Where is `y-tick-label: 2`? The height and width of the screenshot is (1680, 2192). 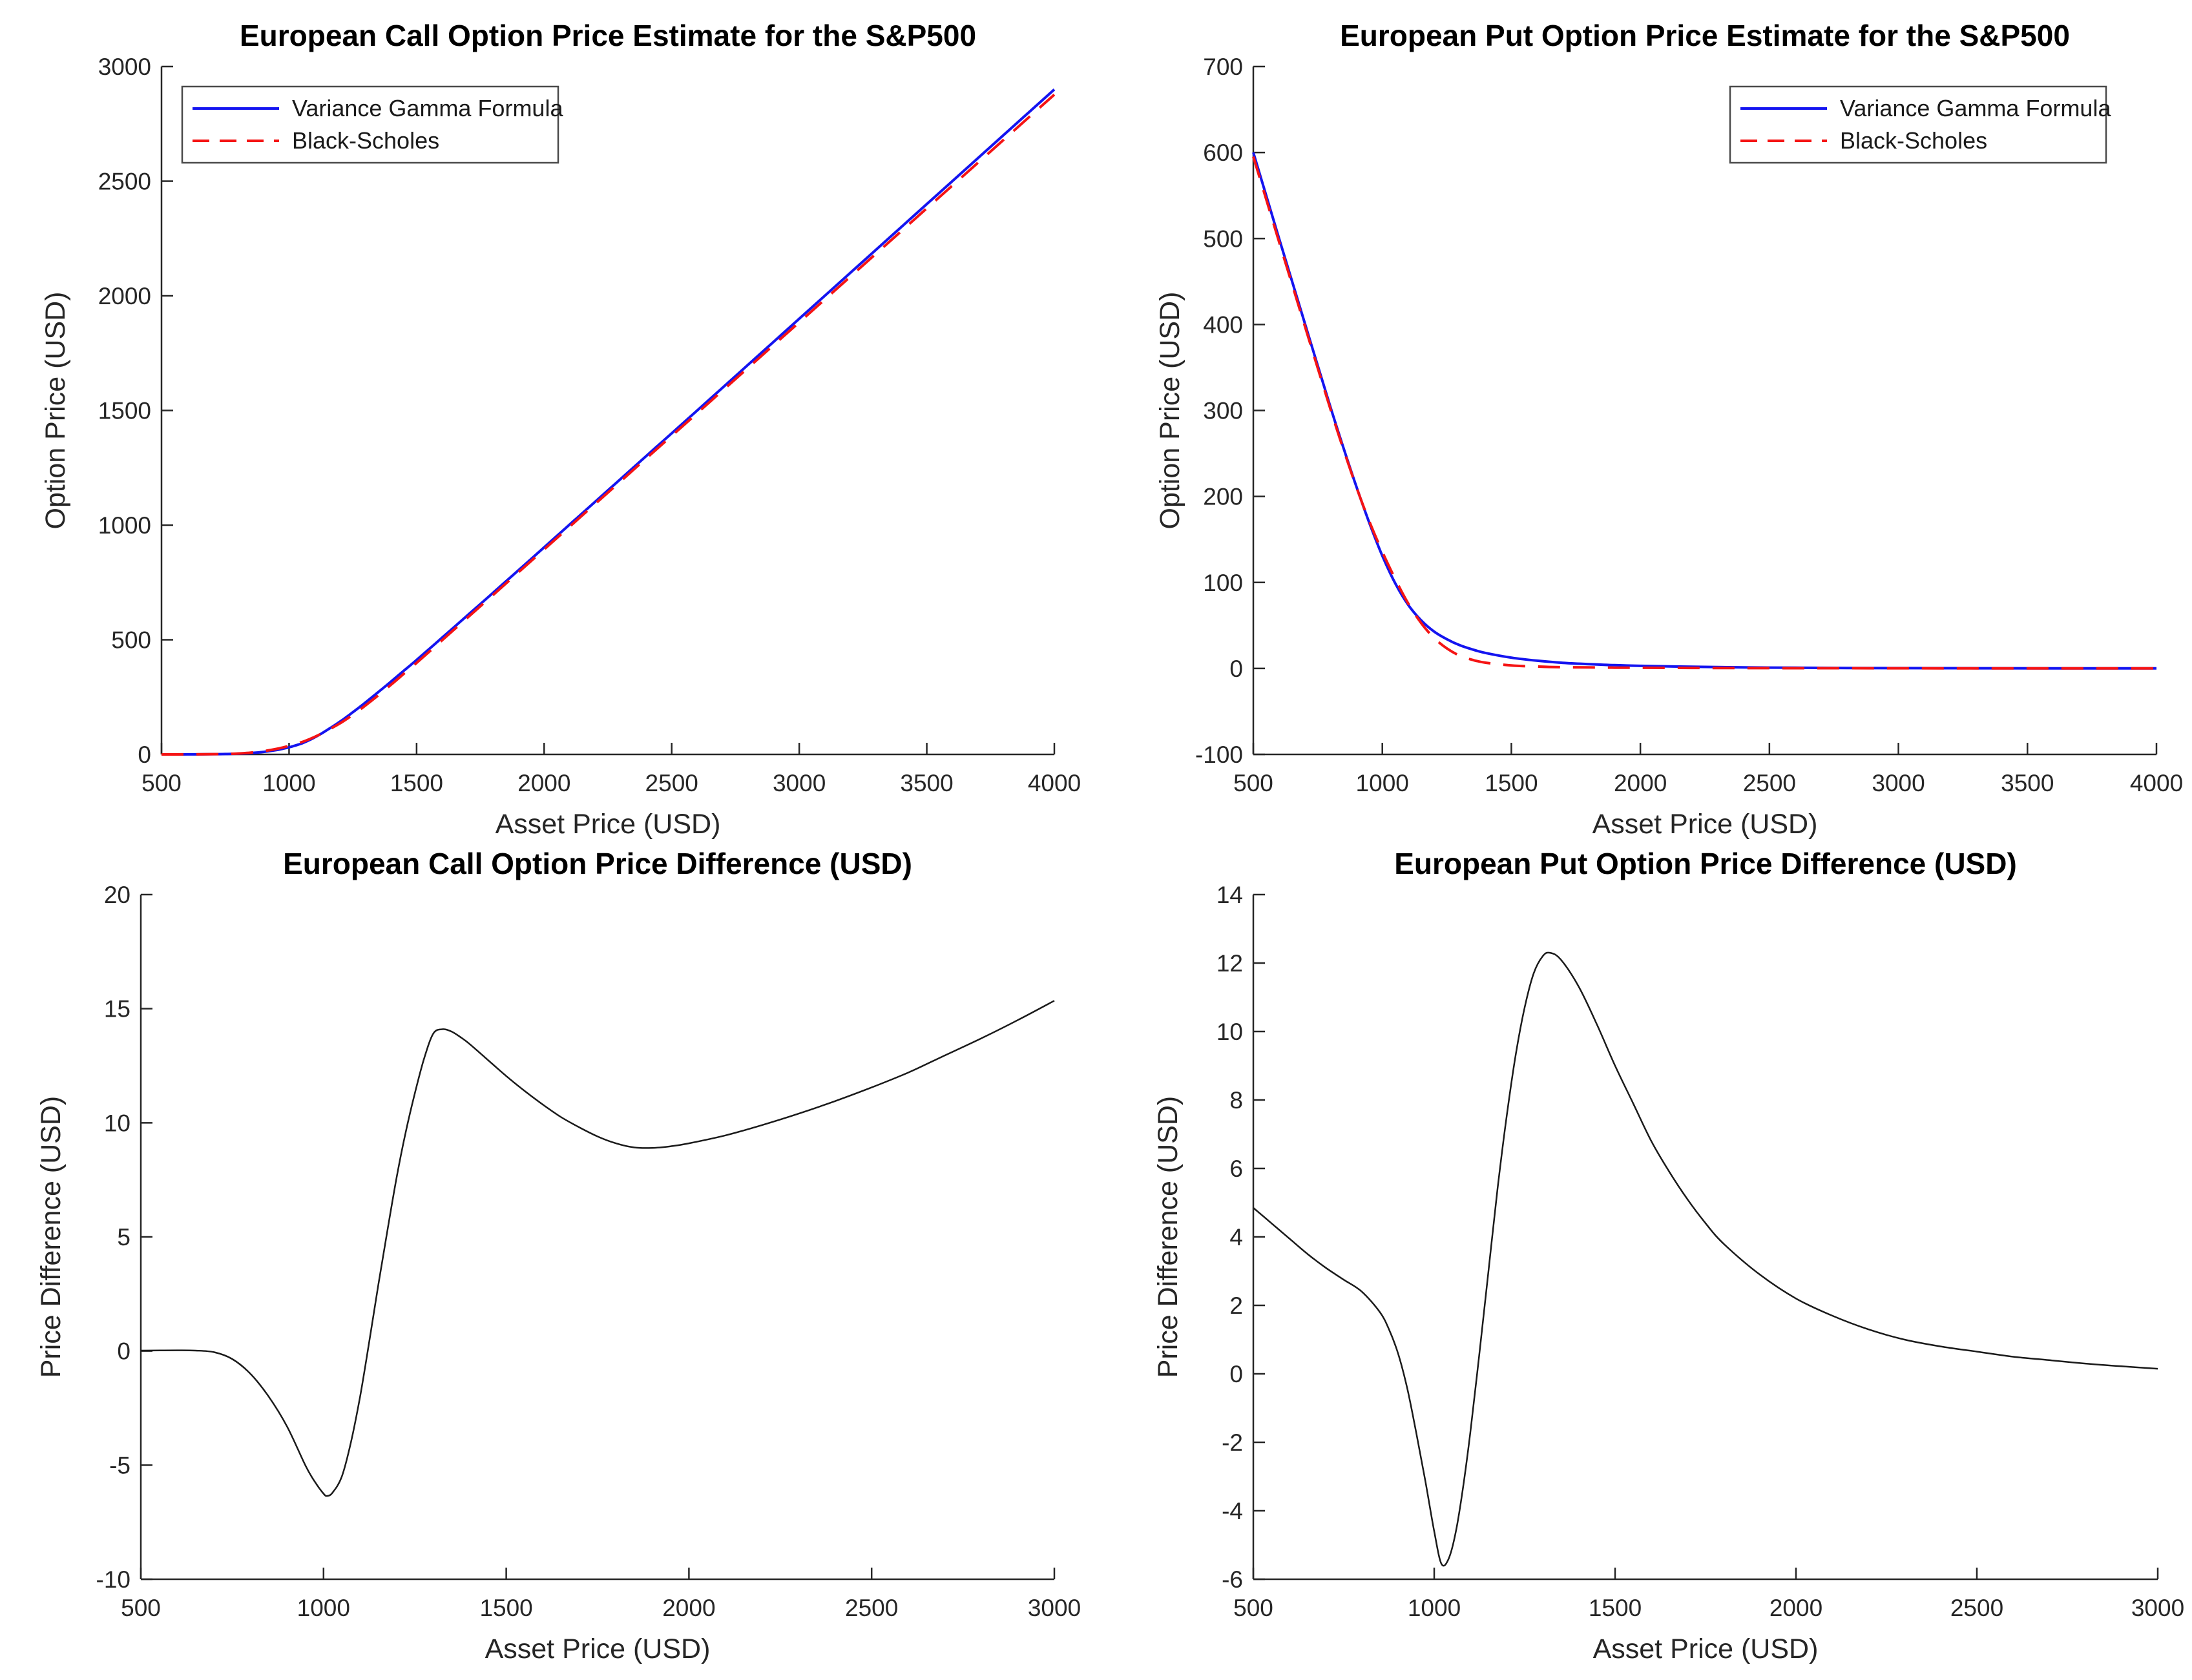 y-tick-label: 2 is located at coordinates (1236, 1305).